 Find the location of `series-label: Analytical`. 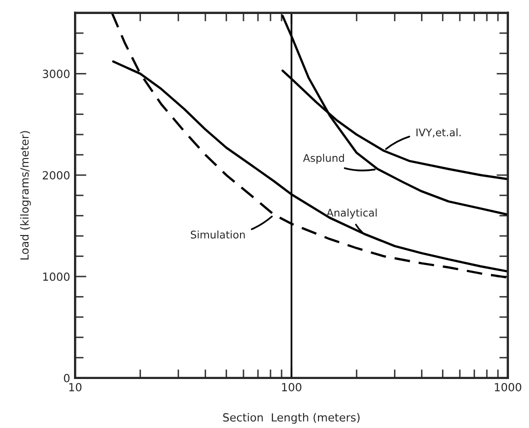

series-label: Analytical is located at coordinates (351, 213).